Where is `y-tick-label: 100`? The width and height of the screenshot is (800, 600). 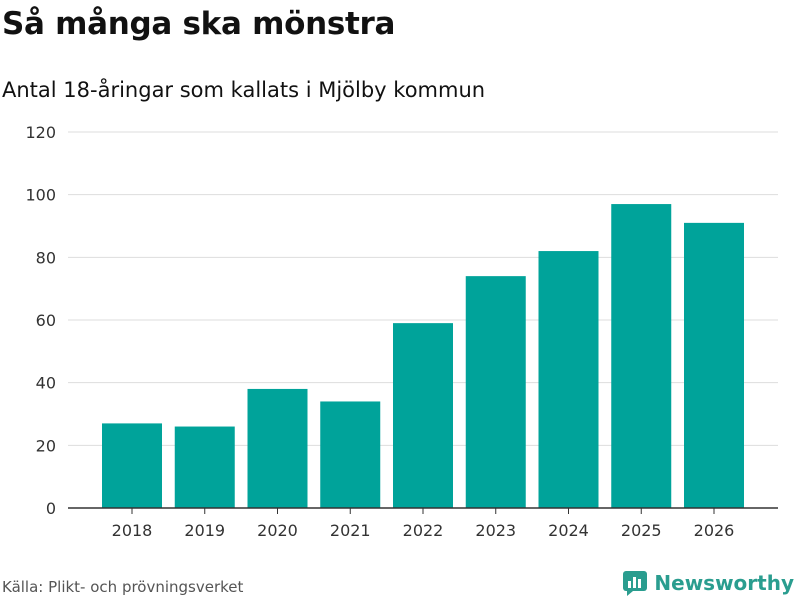
y-tick-label: 100 is located at coordinates (40, 195).